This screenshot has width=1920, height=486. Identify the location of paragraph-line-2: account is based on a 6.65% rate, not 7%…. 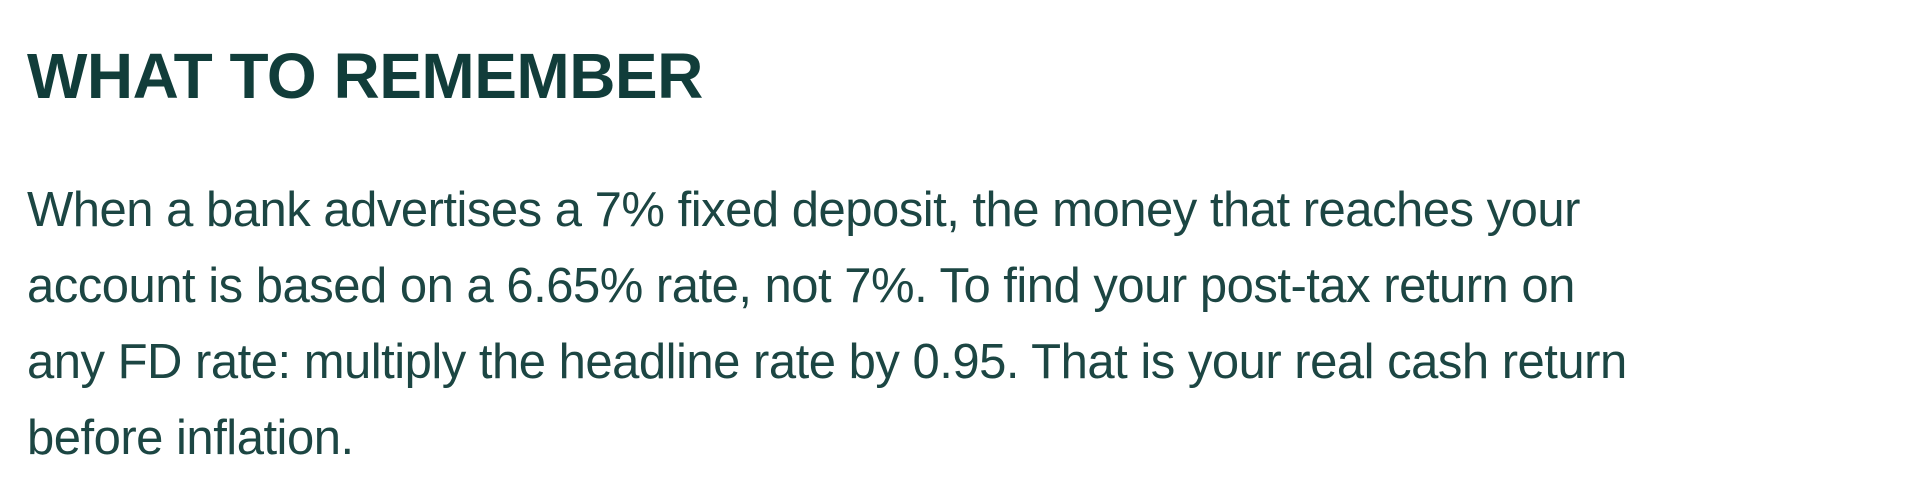
(801, 285).